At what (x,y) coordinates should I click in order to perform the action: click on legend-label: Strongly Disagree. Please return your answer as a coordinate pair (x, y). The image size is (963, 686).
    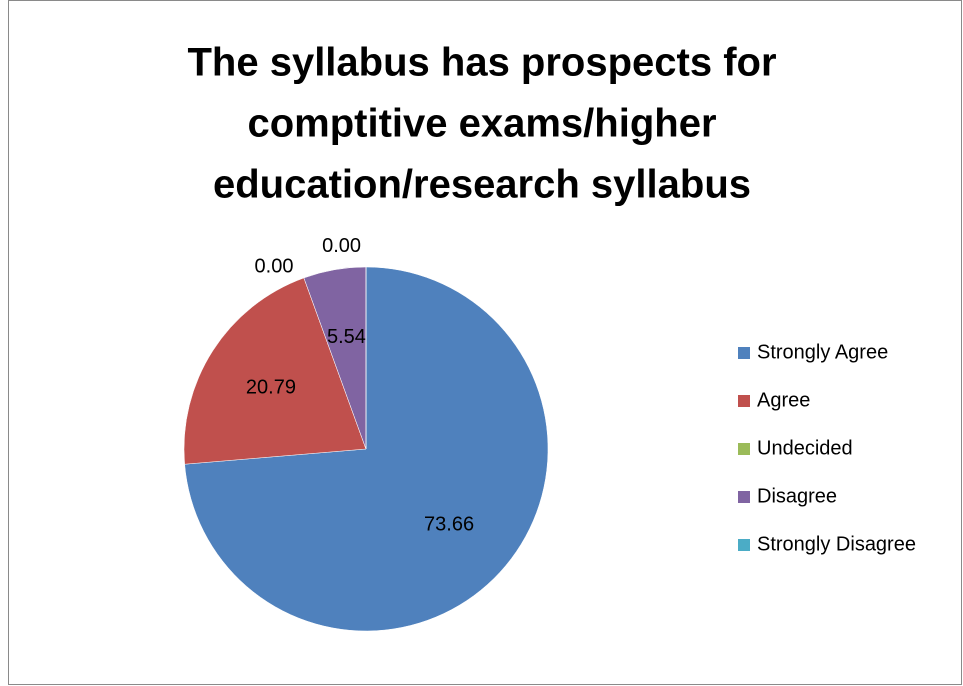
    Looking at the image, I should click on (836, 544).